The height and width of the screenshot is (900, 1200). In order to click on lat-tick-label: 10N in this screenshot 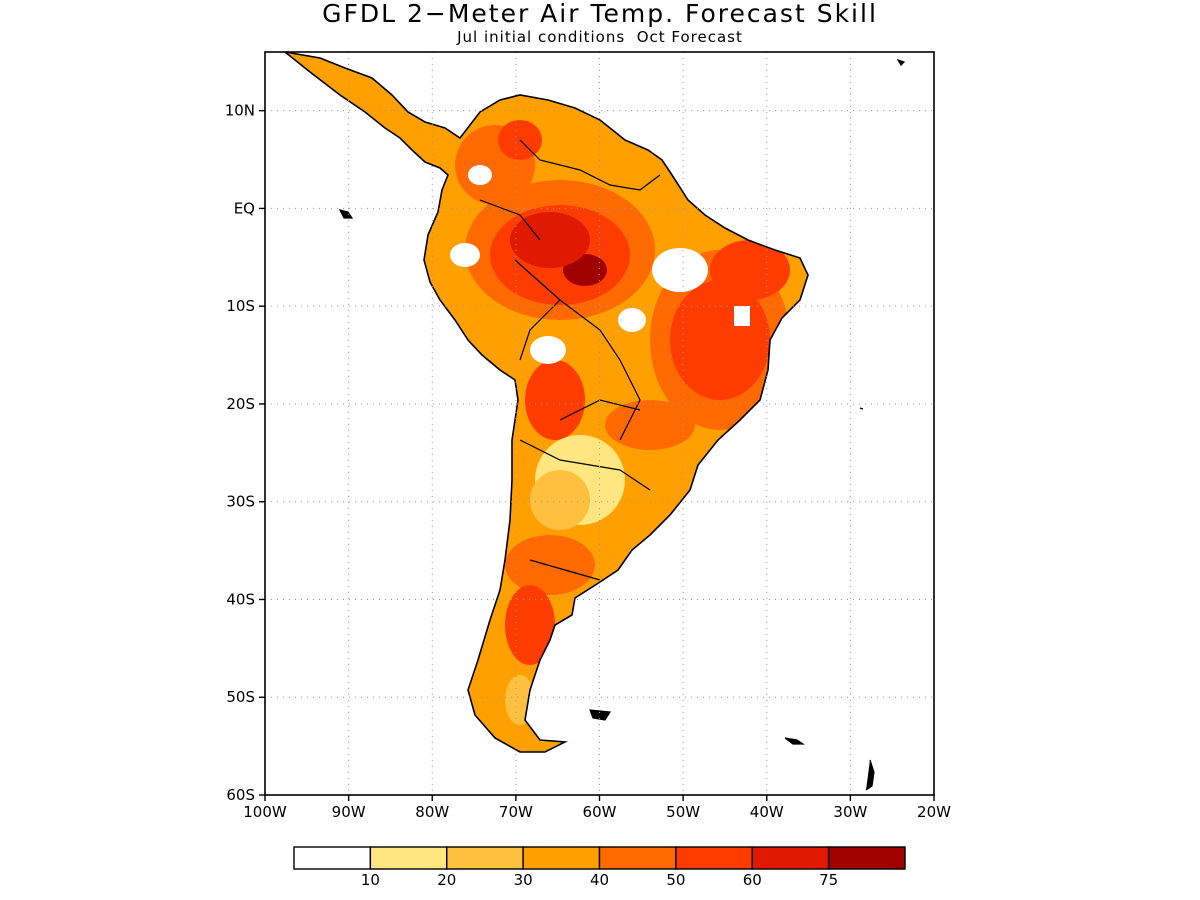, I will do `click(240, 111)`.